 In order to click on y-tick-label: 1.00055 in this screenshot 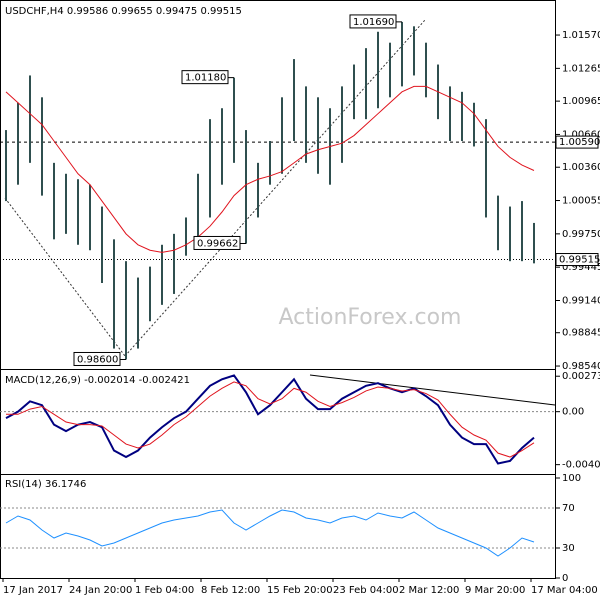, I will do `click(581, 201)`.